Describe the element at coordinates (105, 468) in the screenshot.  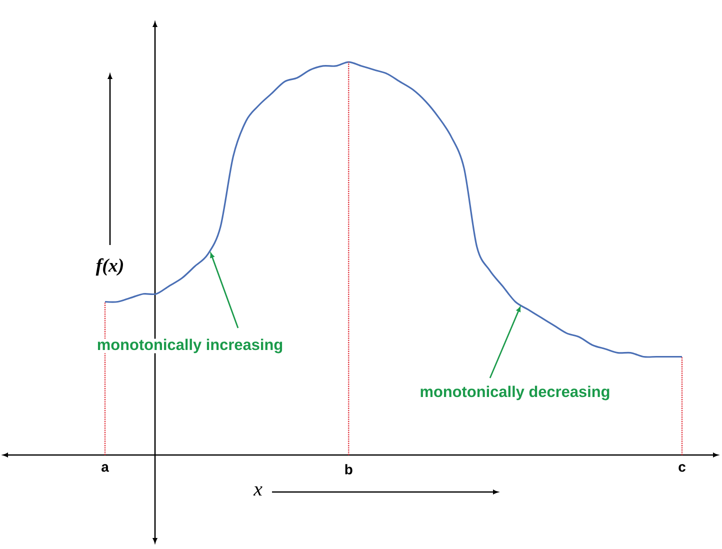
I see `x-tick-label: a` at that location.